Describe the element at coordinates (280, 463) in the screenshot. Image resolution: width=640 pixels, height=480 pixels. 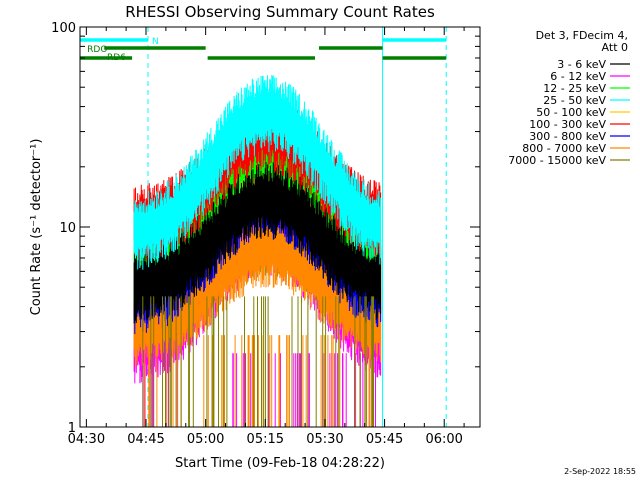
I see `x-axis-label: Start Time (09-Feb-18 04:28:22)` at that location.